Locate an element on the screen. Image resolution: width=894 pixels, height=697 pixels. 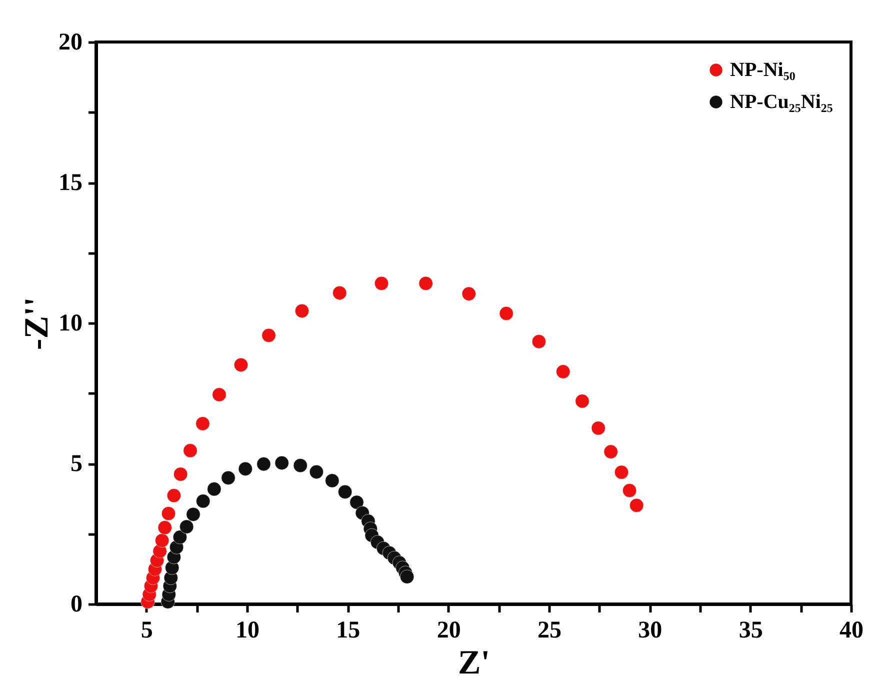
x-axis-title: Z' is located at coordinates (474, 663).